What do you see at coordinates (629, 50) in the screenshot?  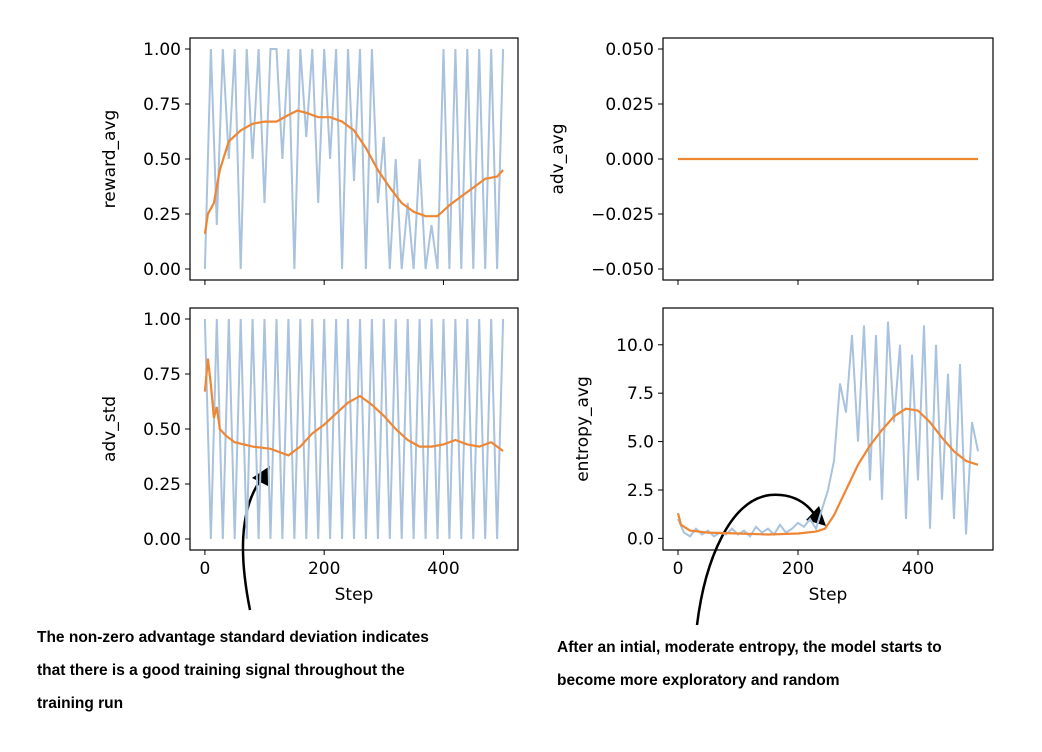 I see `y-tick-label: 0.050` at bounding box center [629, 50].